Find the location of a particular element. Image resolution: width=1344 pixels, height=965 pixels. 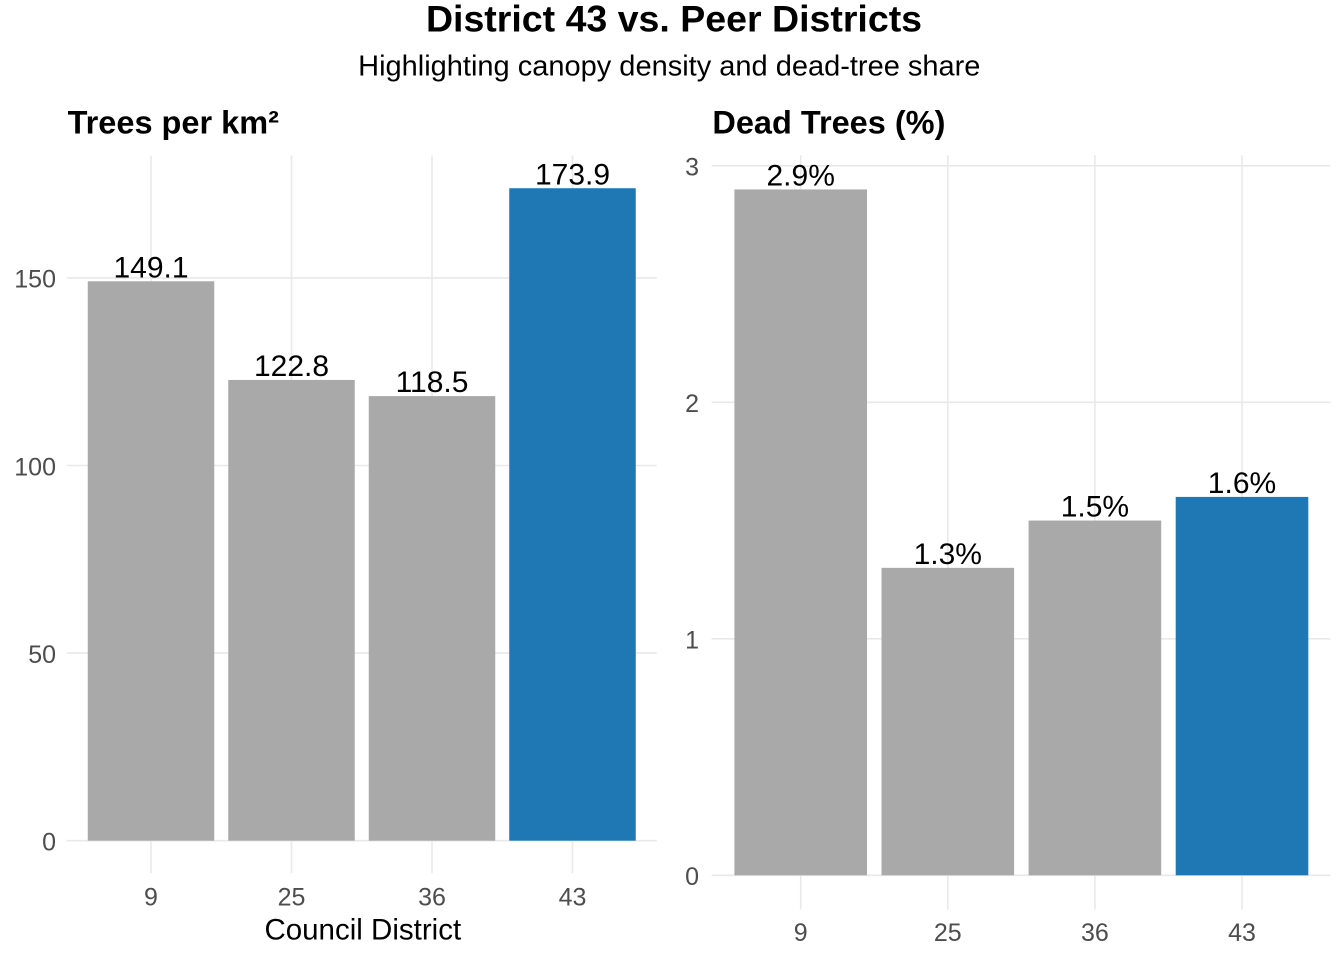

svg-text: 50 is located at coordinates (42, 655).